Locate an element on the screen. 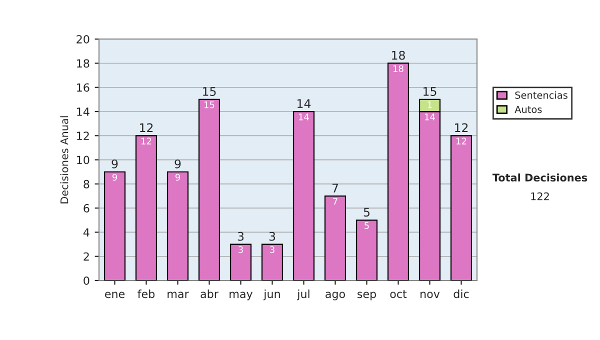 Image resolution: width=600 pixels, height=340 pixels. y-tick-label: 6 is located at coordinates (87, 208).